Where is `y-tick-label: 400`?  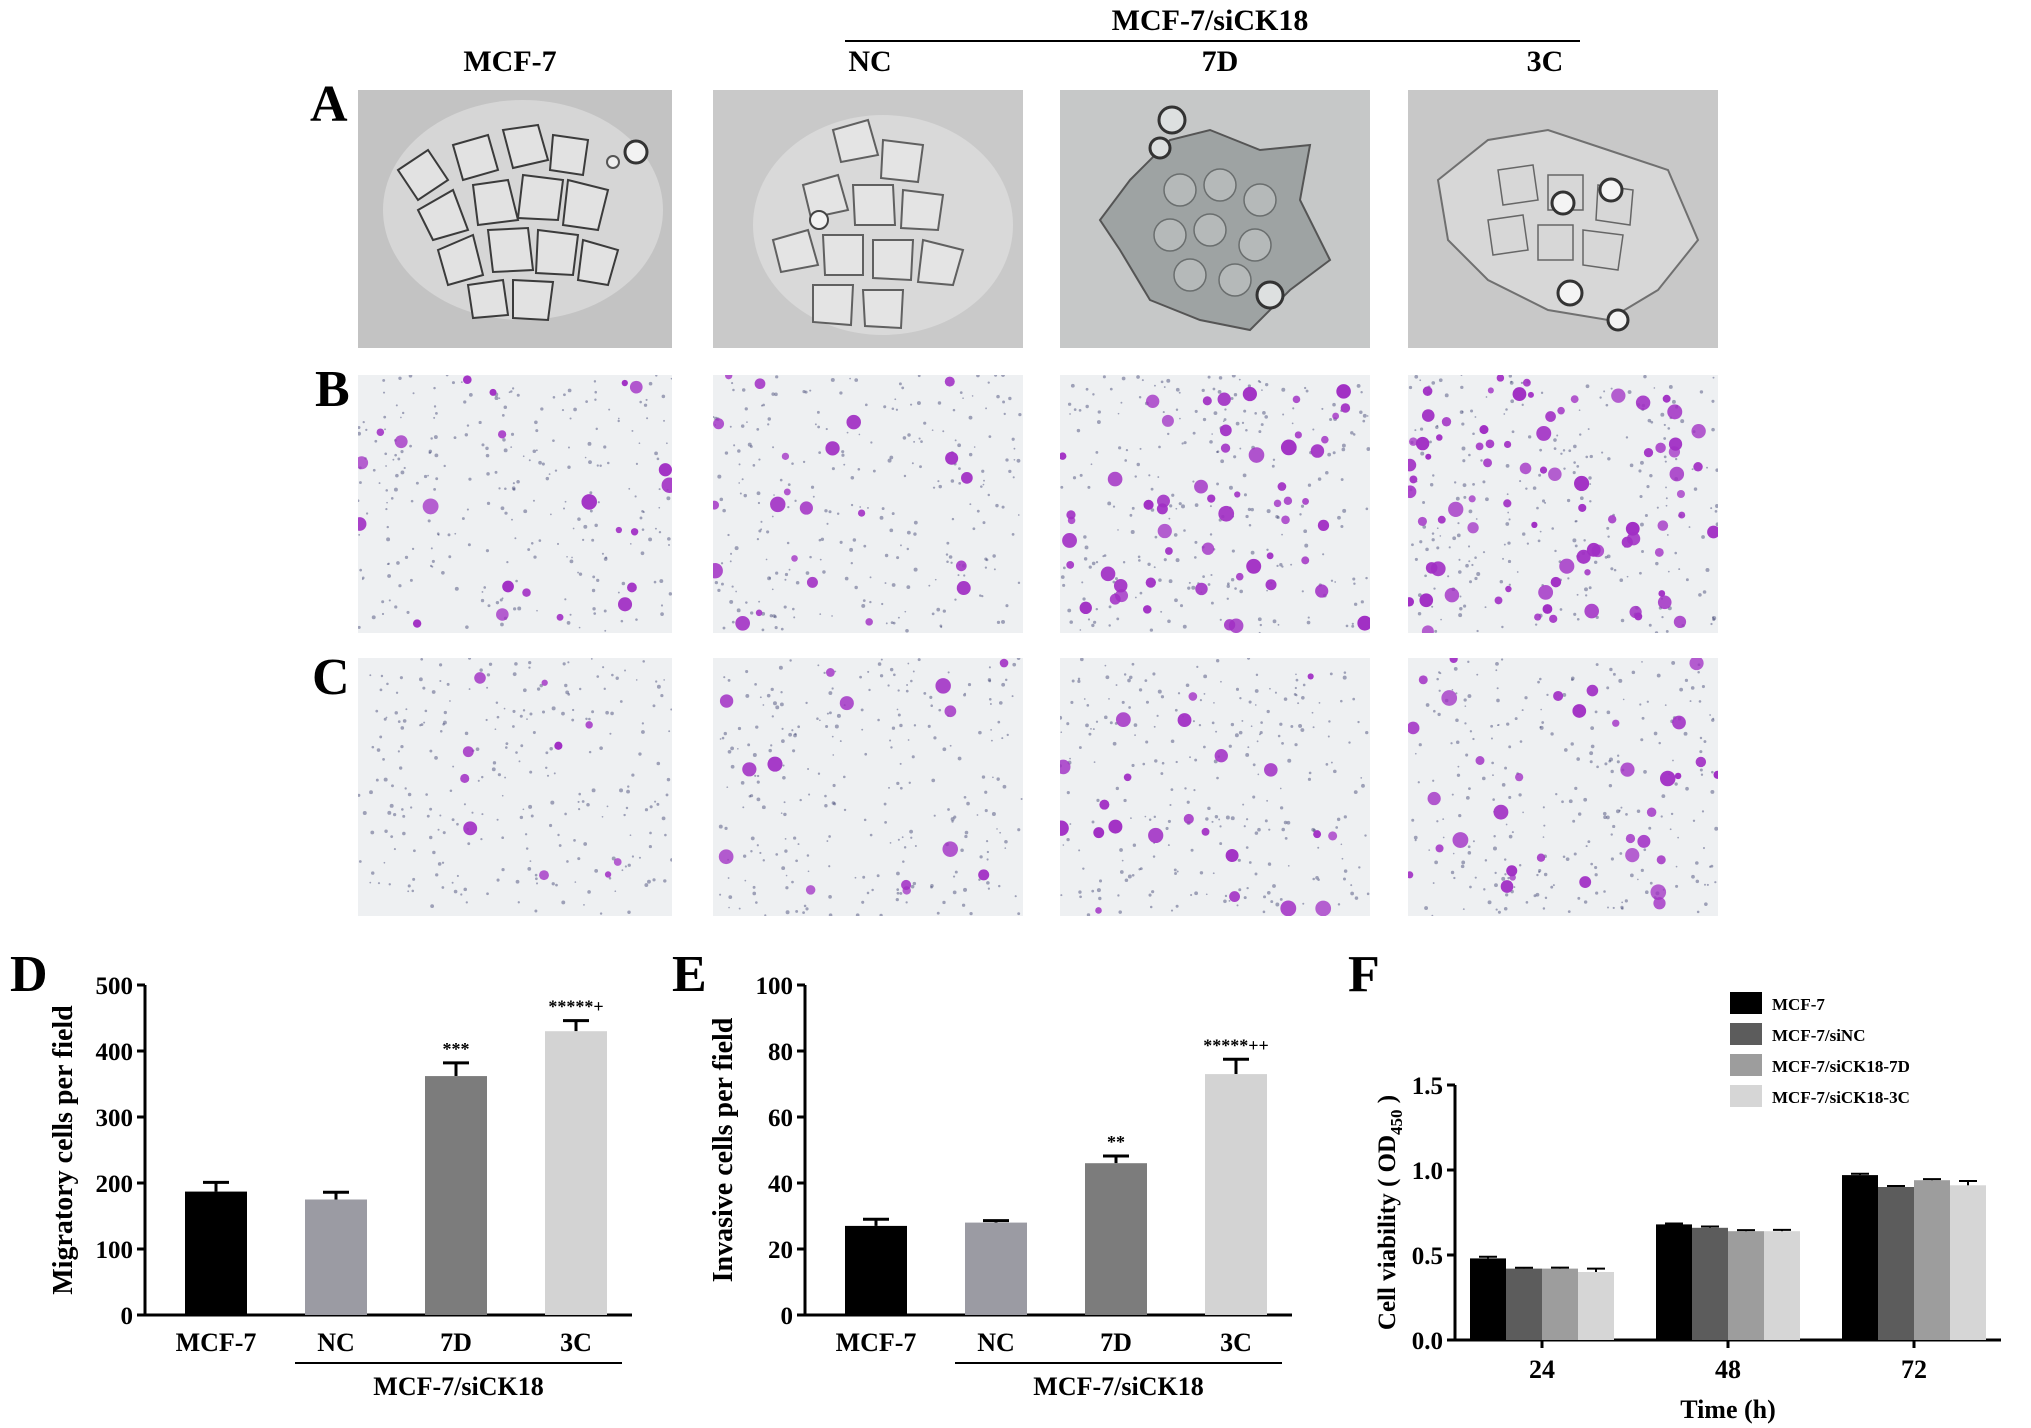 y-tick-label: 400 is located at coordinates (115, 1052).